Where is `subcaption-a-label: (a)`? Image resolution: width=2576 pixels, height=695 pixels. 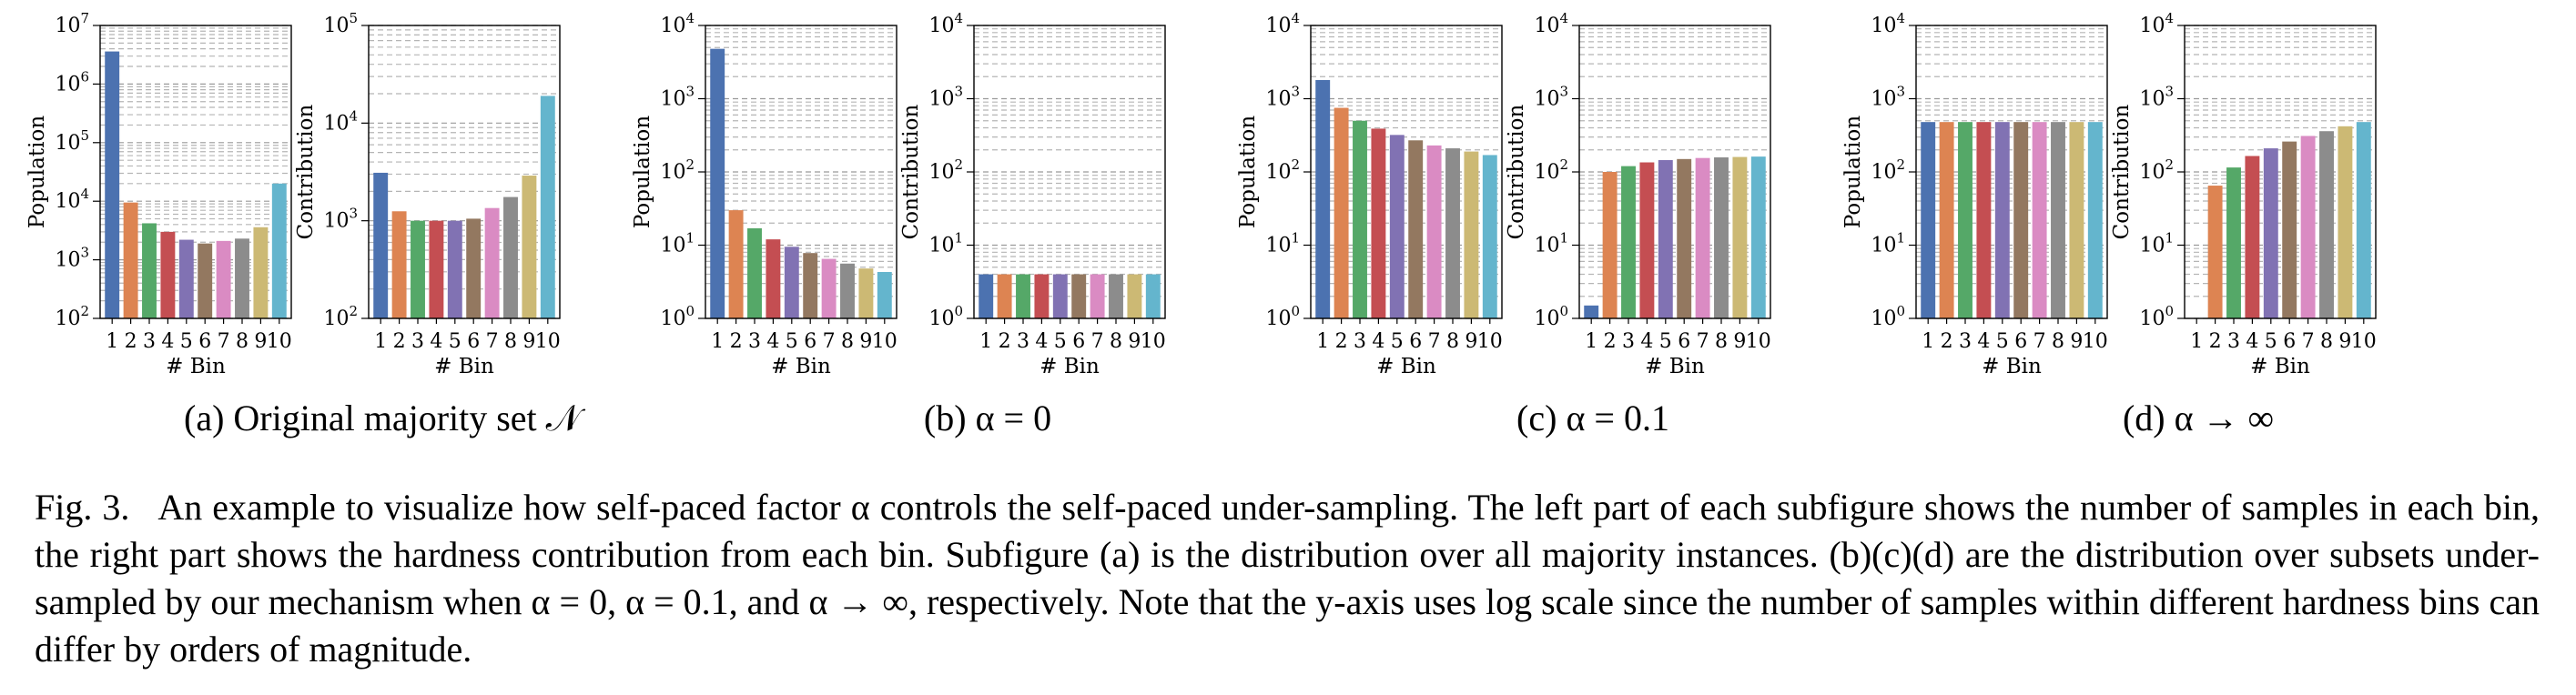 subcaption-a-label: (a) is located at coordinates (204, 418).